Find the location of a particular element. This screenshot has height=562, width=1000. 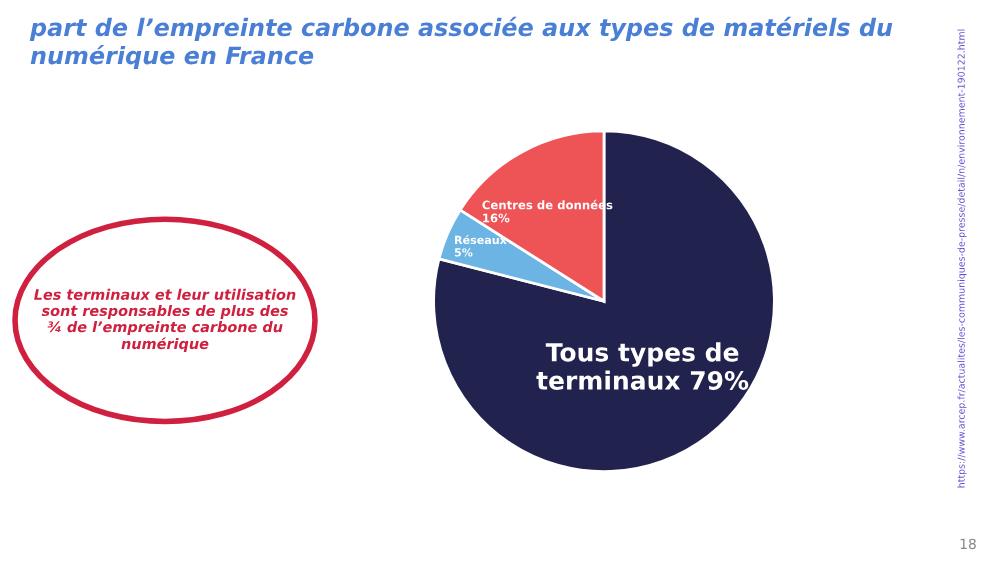

chart-title: part de l’empreinte carbone associée aux types de matériels du numérique en France is located at coordinates (461, 43).